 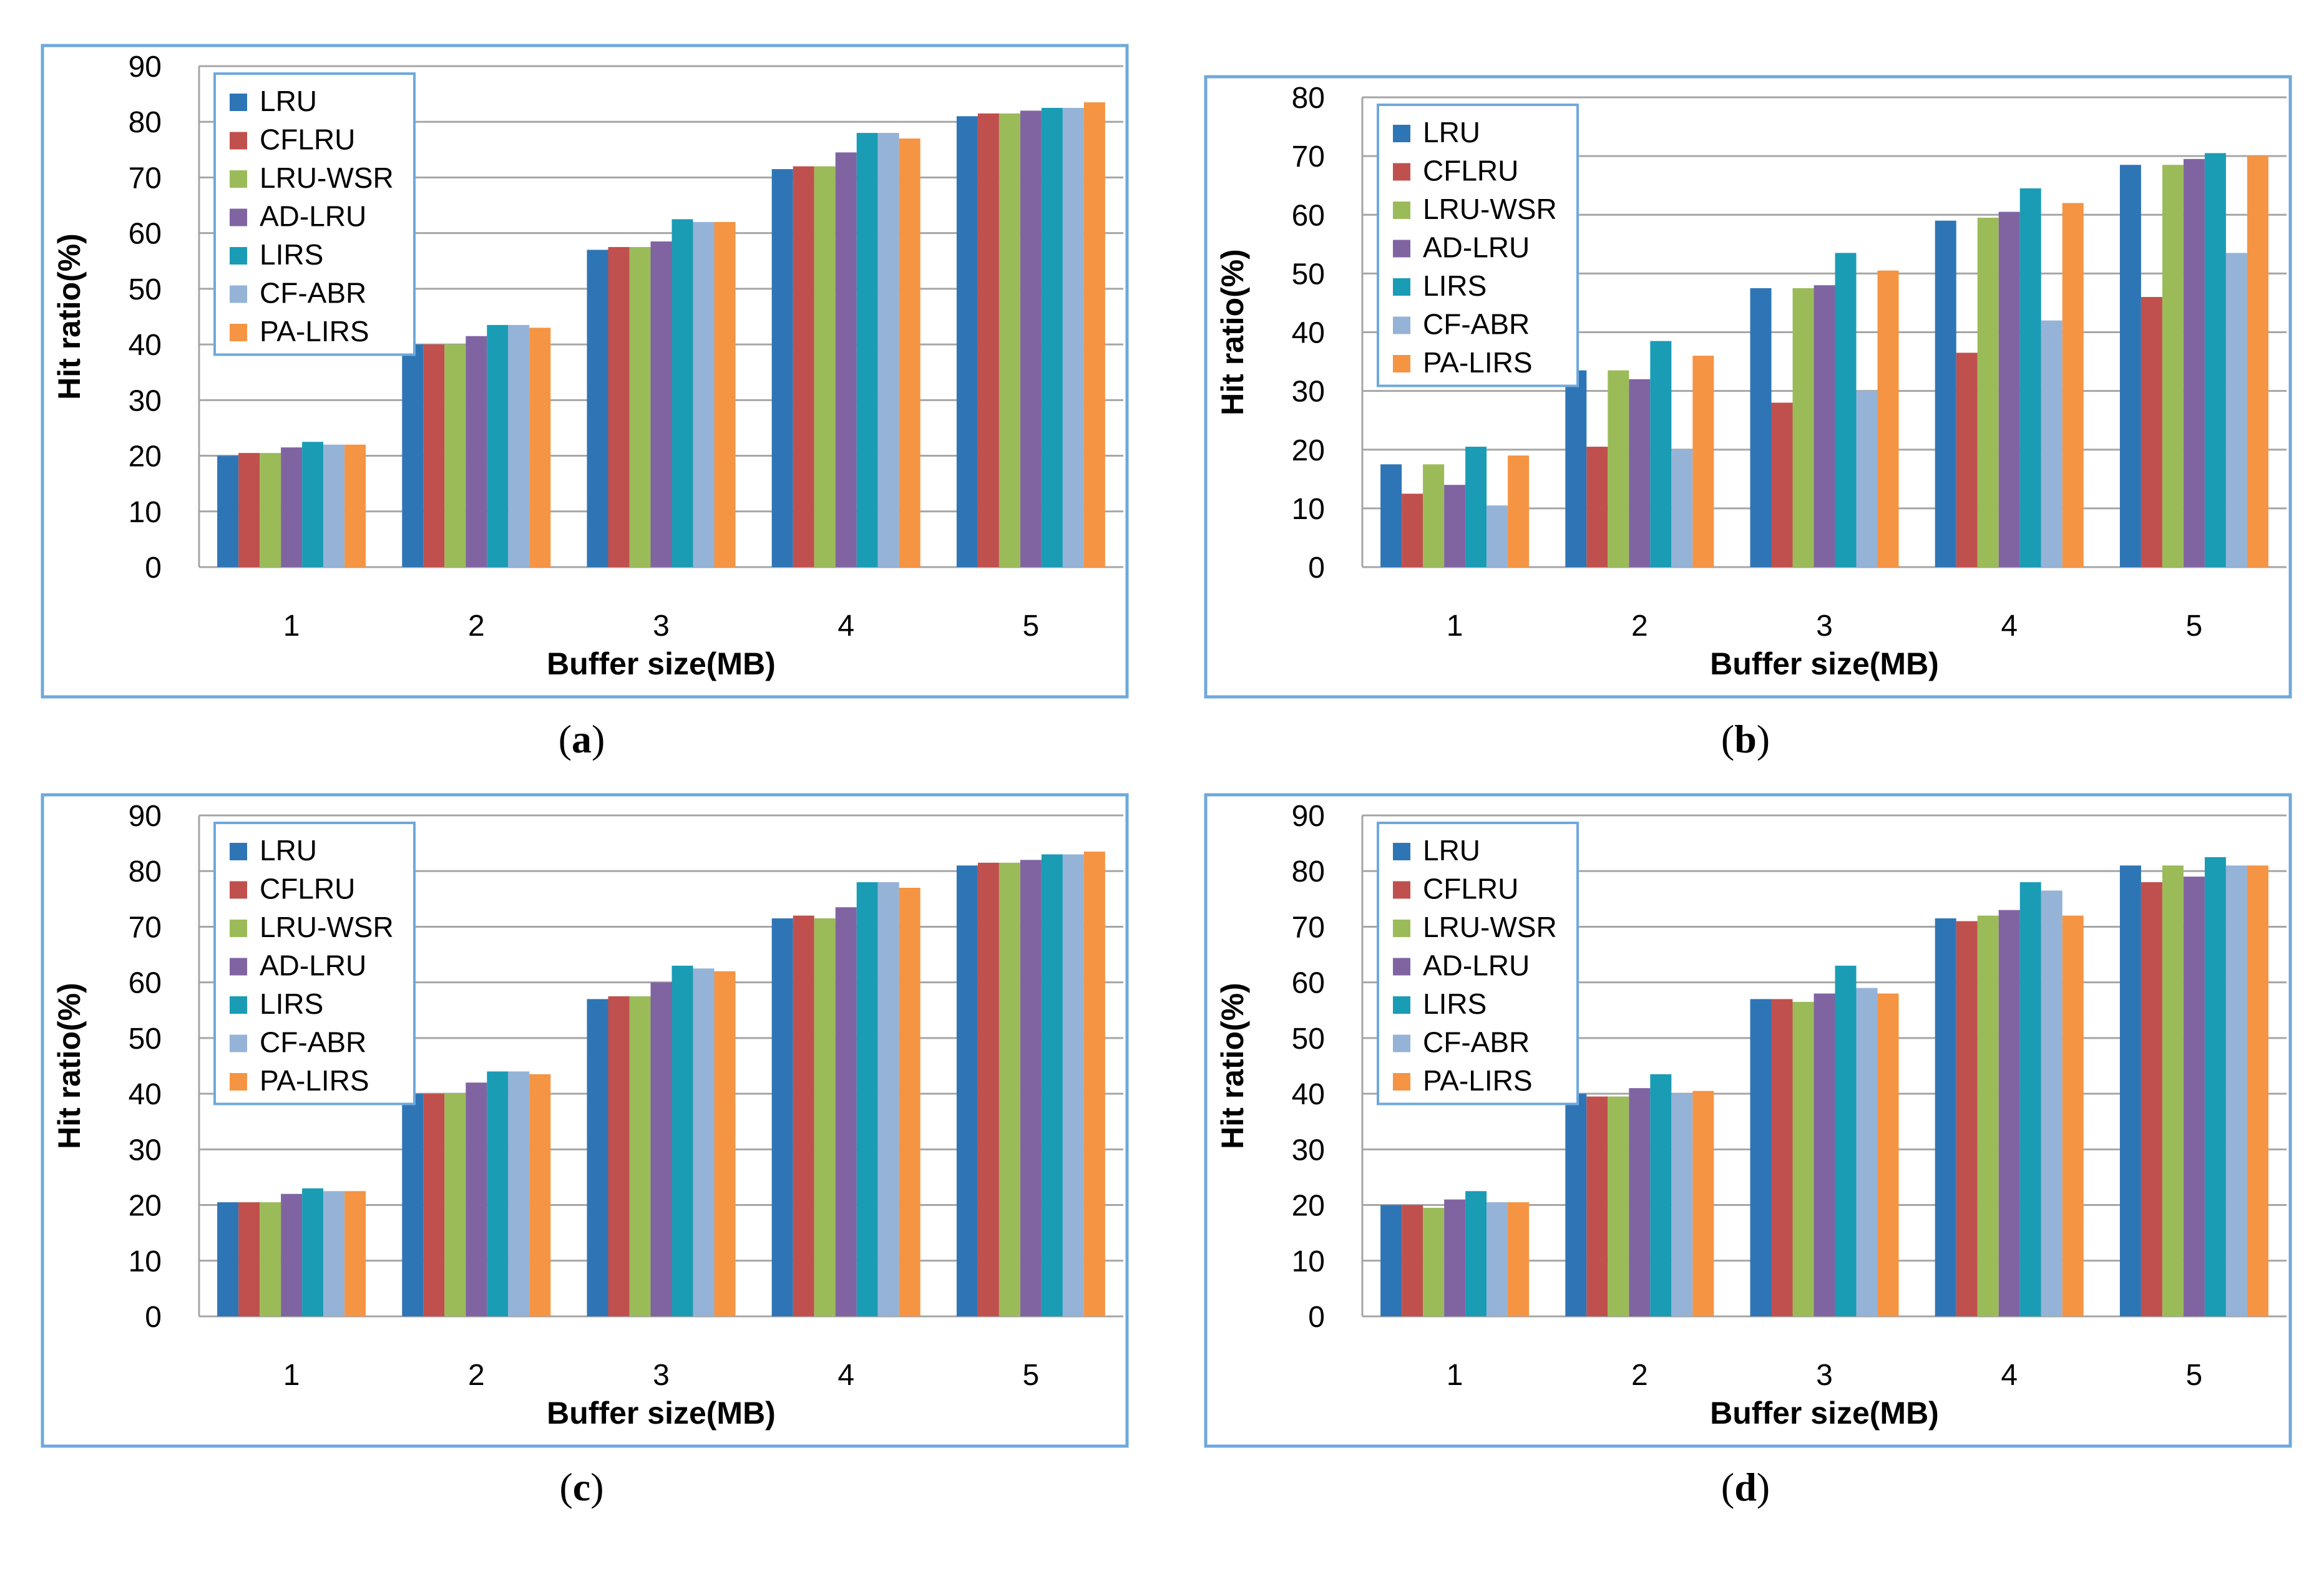 I want to click on legend: LRU CFLRU LRU-WSR AD-LRU LIRS CF-ABR PA-LIRS, so click(x=1478, y=245).